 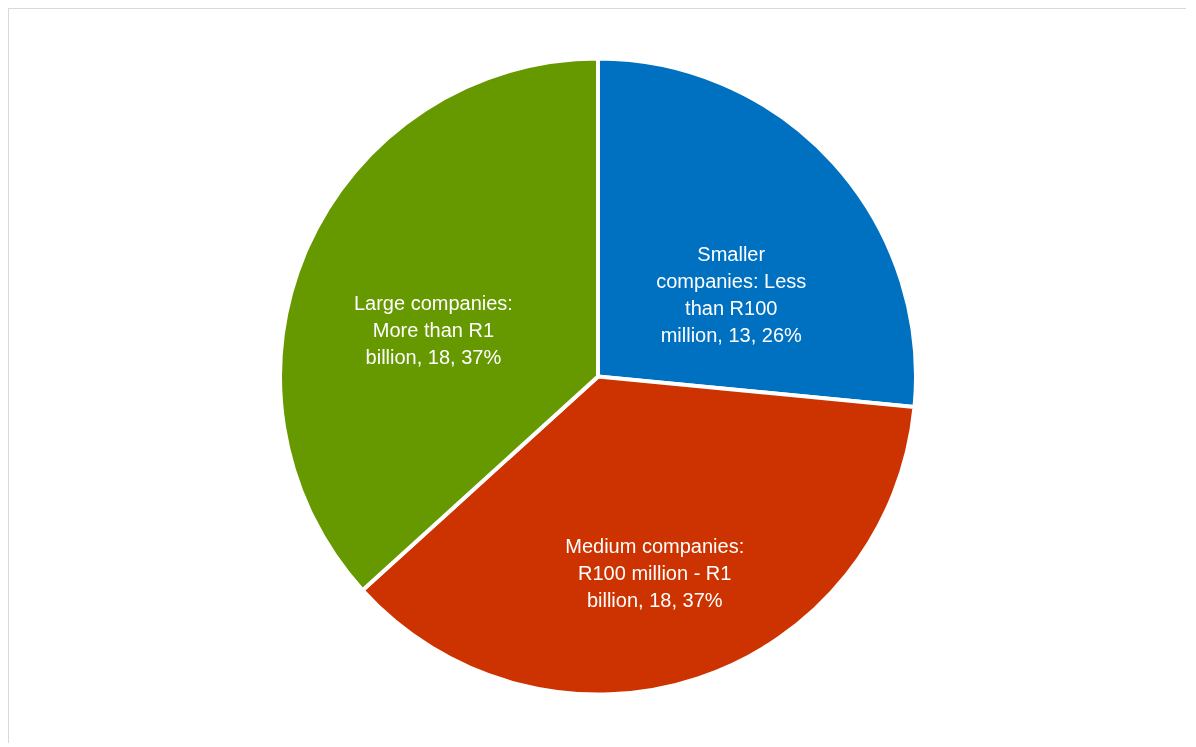 I want to click on slice-label: Medium companies: R100 million - R1 billion, 18, 37%, so click(x=655, y=573).